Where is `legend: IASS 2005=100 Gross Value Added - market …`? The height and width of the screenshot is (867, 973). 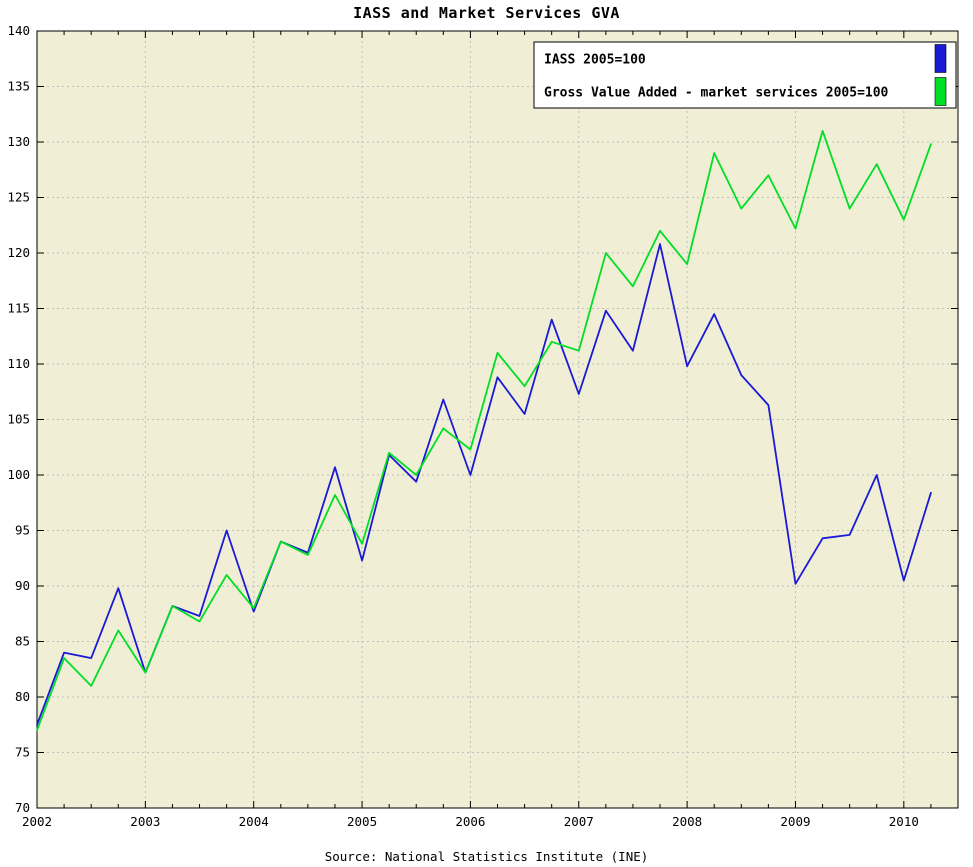 legend: IASS 2005=100 Gross Value Added - market … is located at coordinates (745, 75).